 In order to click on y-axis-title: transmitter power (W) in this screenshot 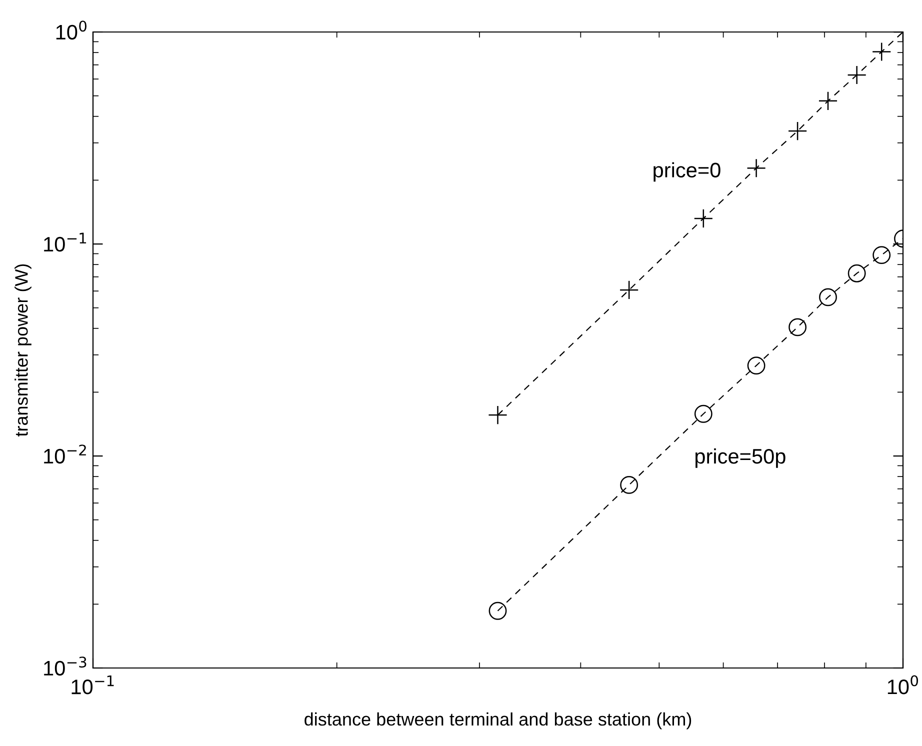, I will do `click(23, 350)`.